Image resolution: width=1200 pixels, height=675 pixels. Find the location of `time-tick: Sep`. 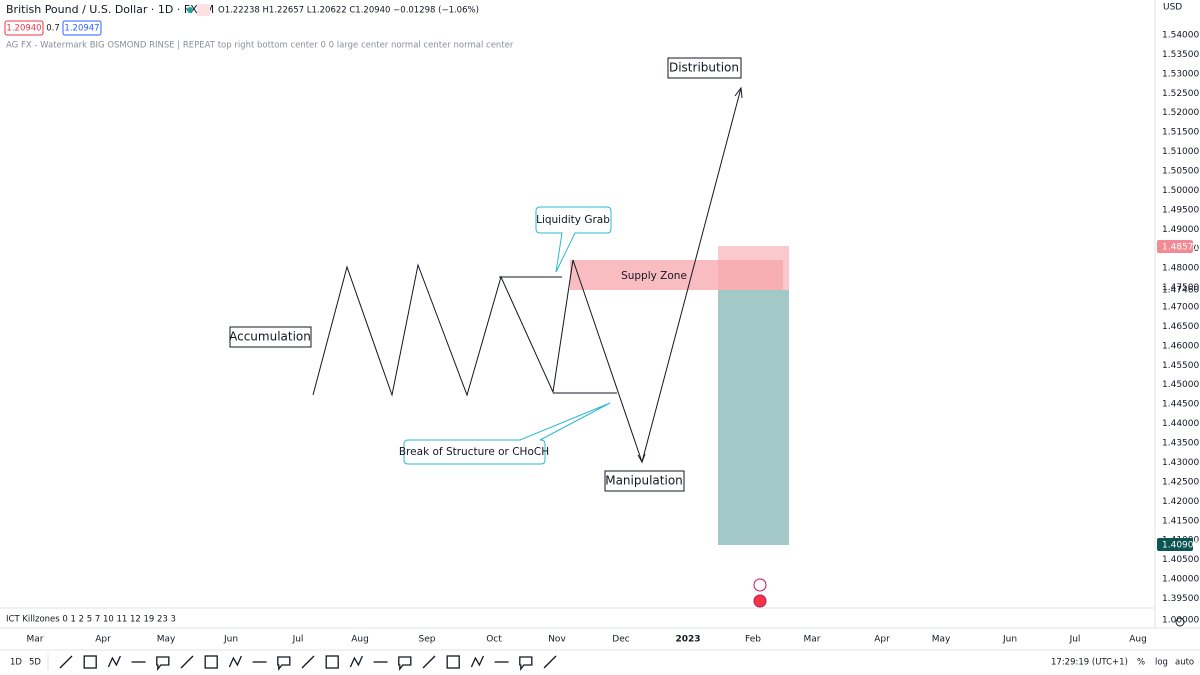

time-tick: Sep is located at coordinates (427, 640).